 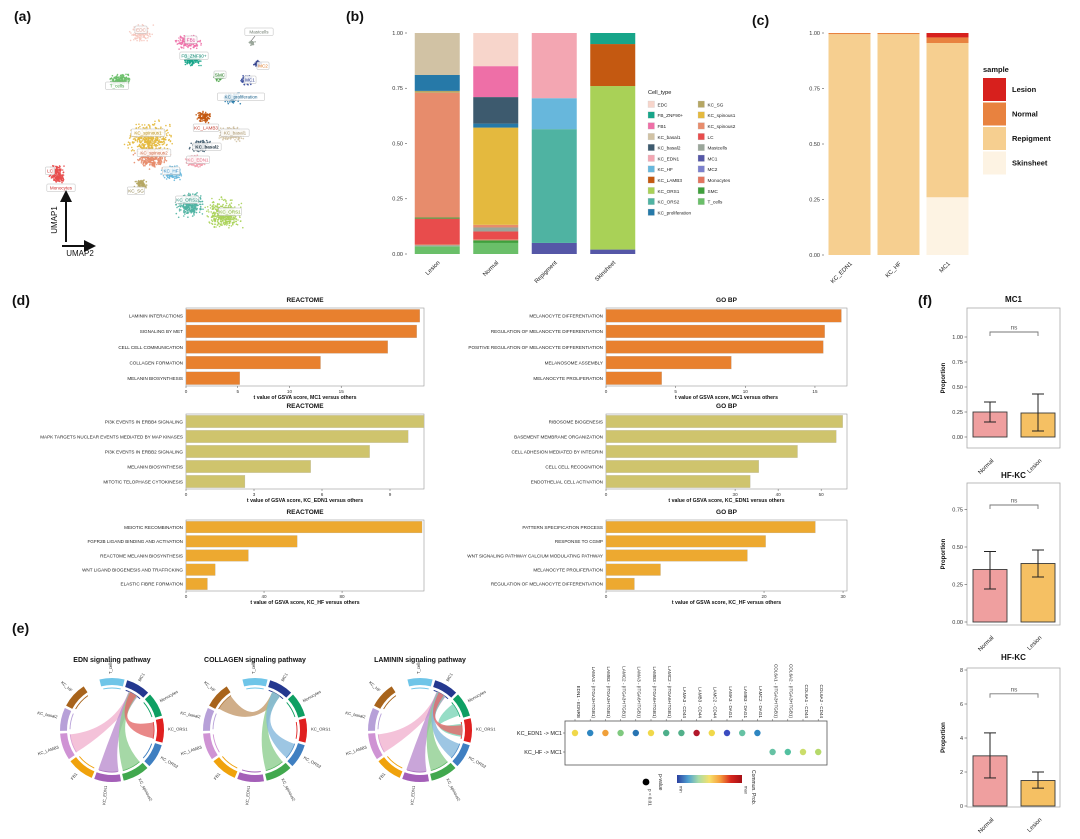 What do you see at coordinates (1025, 114) in the screenshot?
I see `legend-entry-label: Normal` at bounding box center [1025, 114].